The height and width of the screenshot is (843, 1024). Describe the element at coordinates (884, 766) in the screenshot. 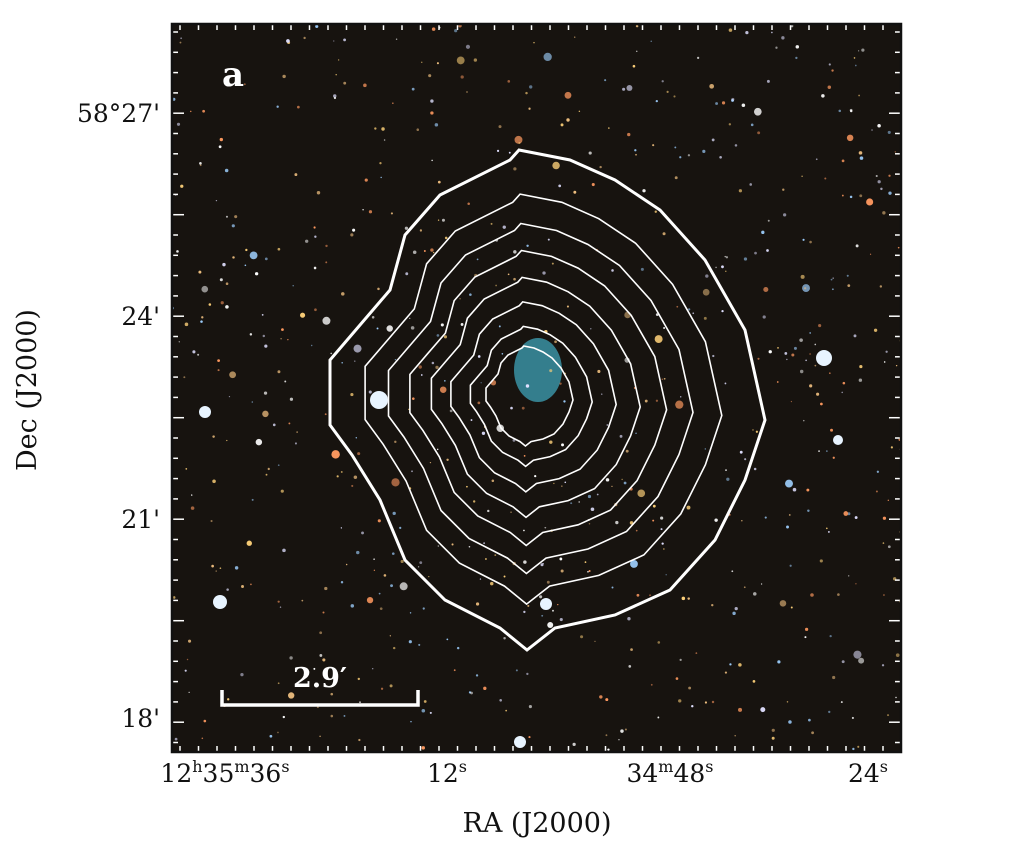

I see `x-tick-superscript: s` at that location.